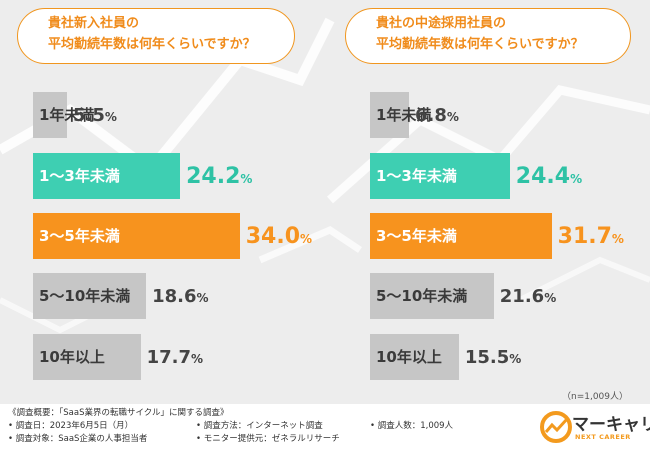  What do you see at coordinates (89, 115) in the screenshot?
I see `value-number: 5.5` at bounding box center [89, 115].